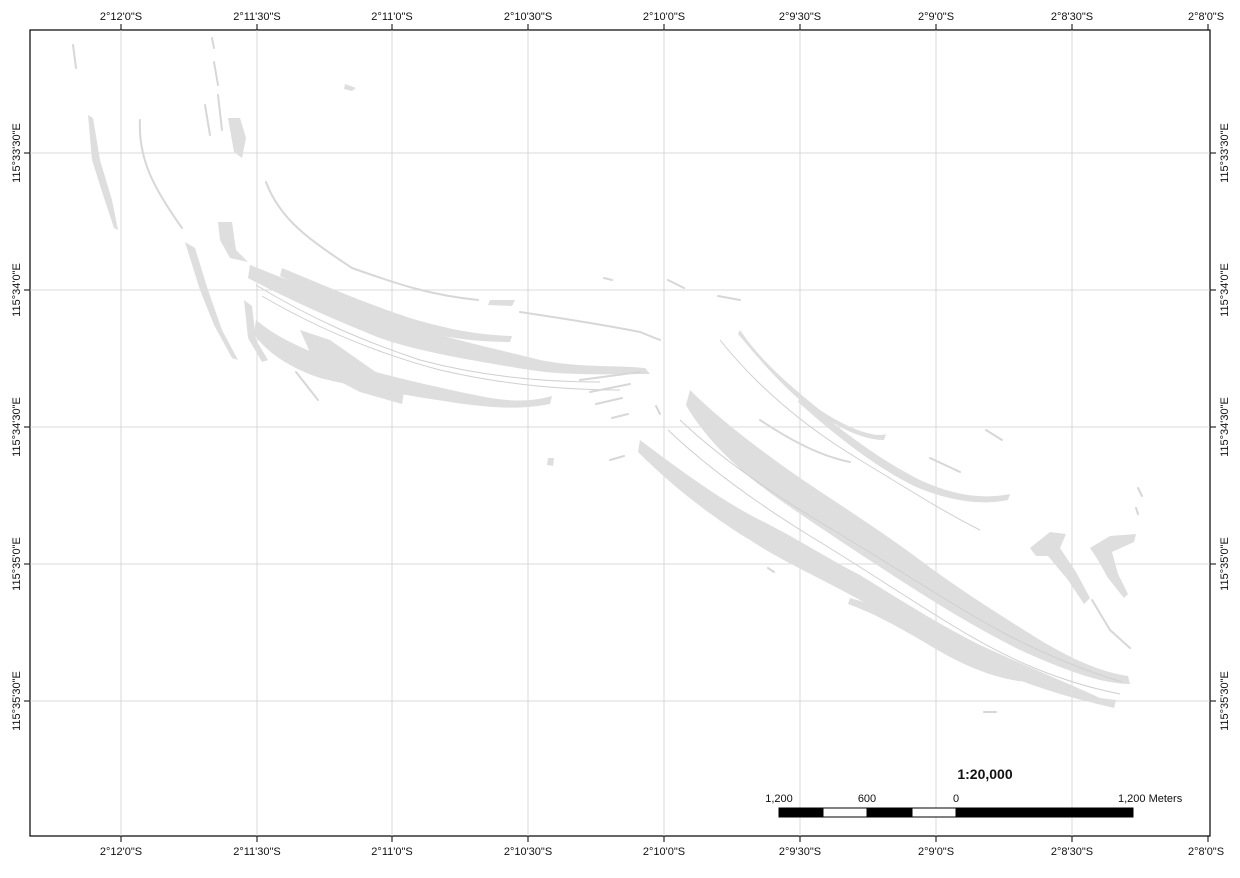 Image resolution: width=1240 pixels, height=878 pixels. What do you see at coordinates (17, 290) in the screenshot?
I see `left-label: 115°34'0"E` at bounding box center [17, 290].